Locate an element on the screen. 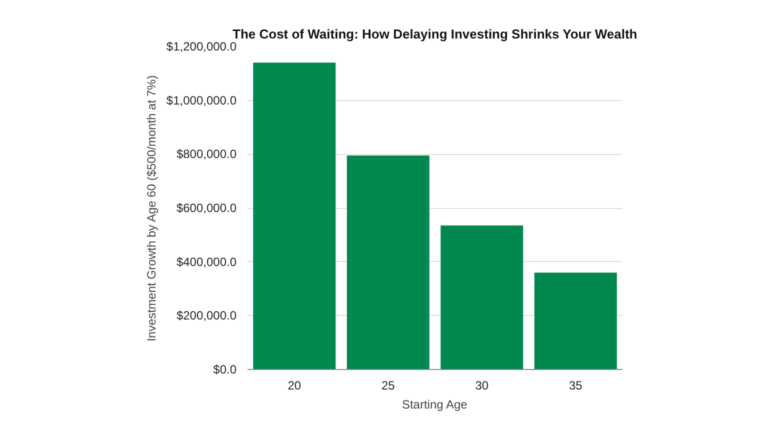 The width and height of the screenshot is (768, 432). y-tick-label: $600,000.0 is located at coordinates (206, 208).